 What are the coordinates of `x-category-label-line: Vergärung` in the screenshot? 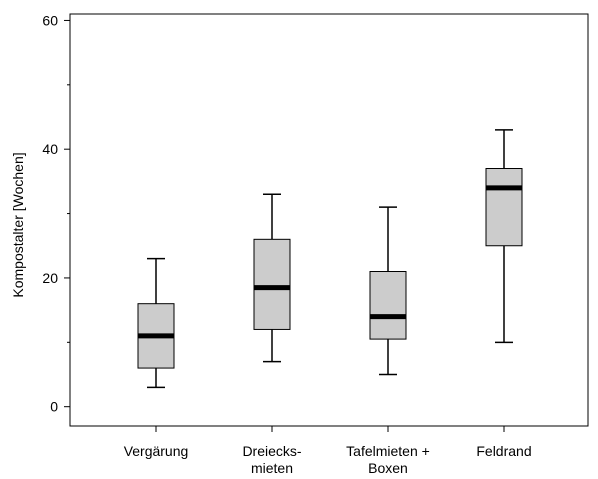 It's located at (156, 451).